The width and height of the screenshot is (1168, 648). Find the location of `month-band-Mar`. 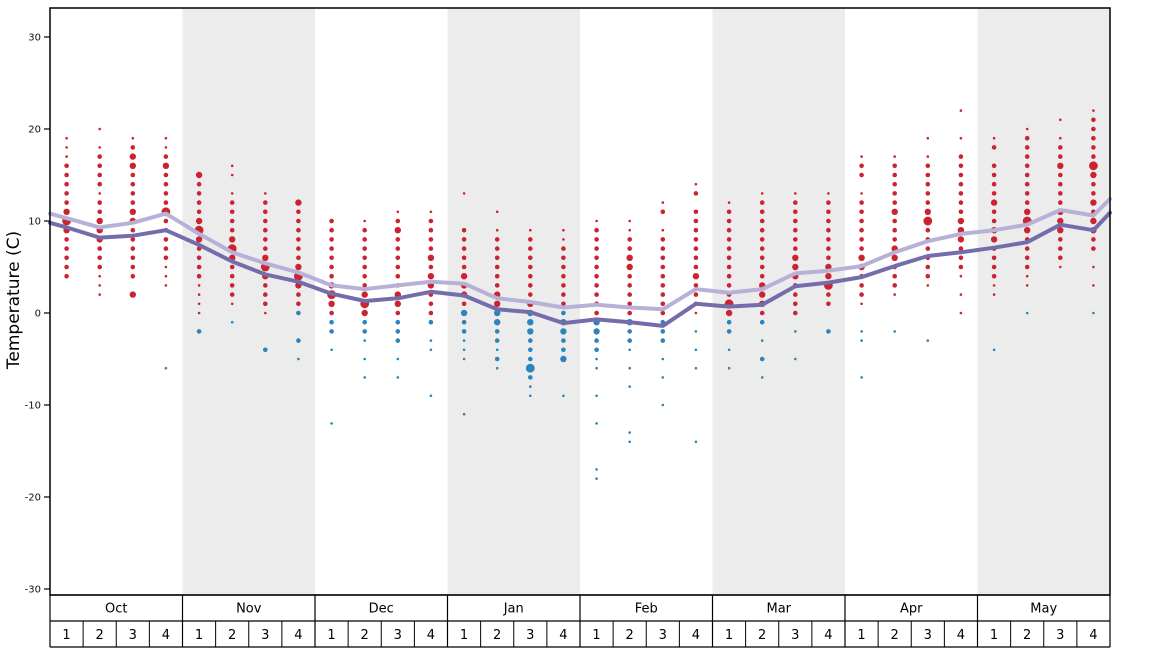

month-band-Mar is located at coordinates (778, 301).